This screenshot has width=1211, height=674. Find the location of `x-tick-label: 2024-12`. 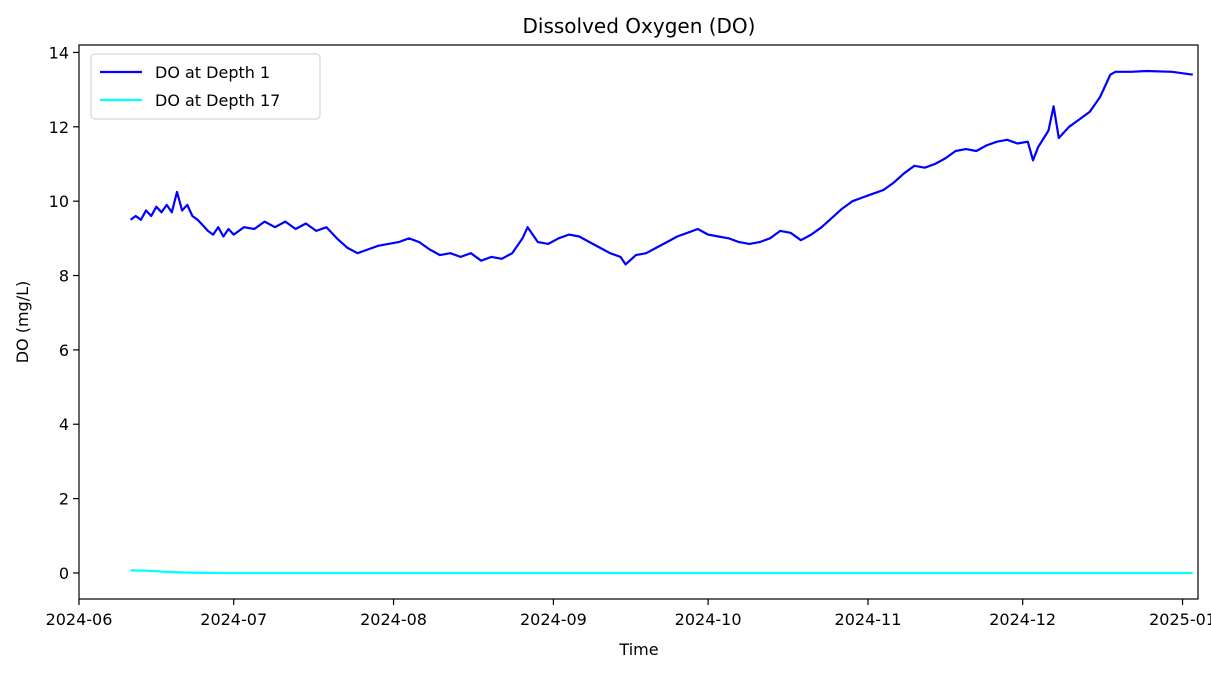

x-tick-label: 2024-12 is located at coordinates (1022, 619).